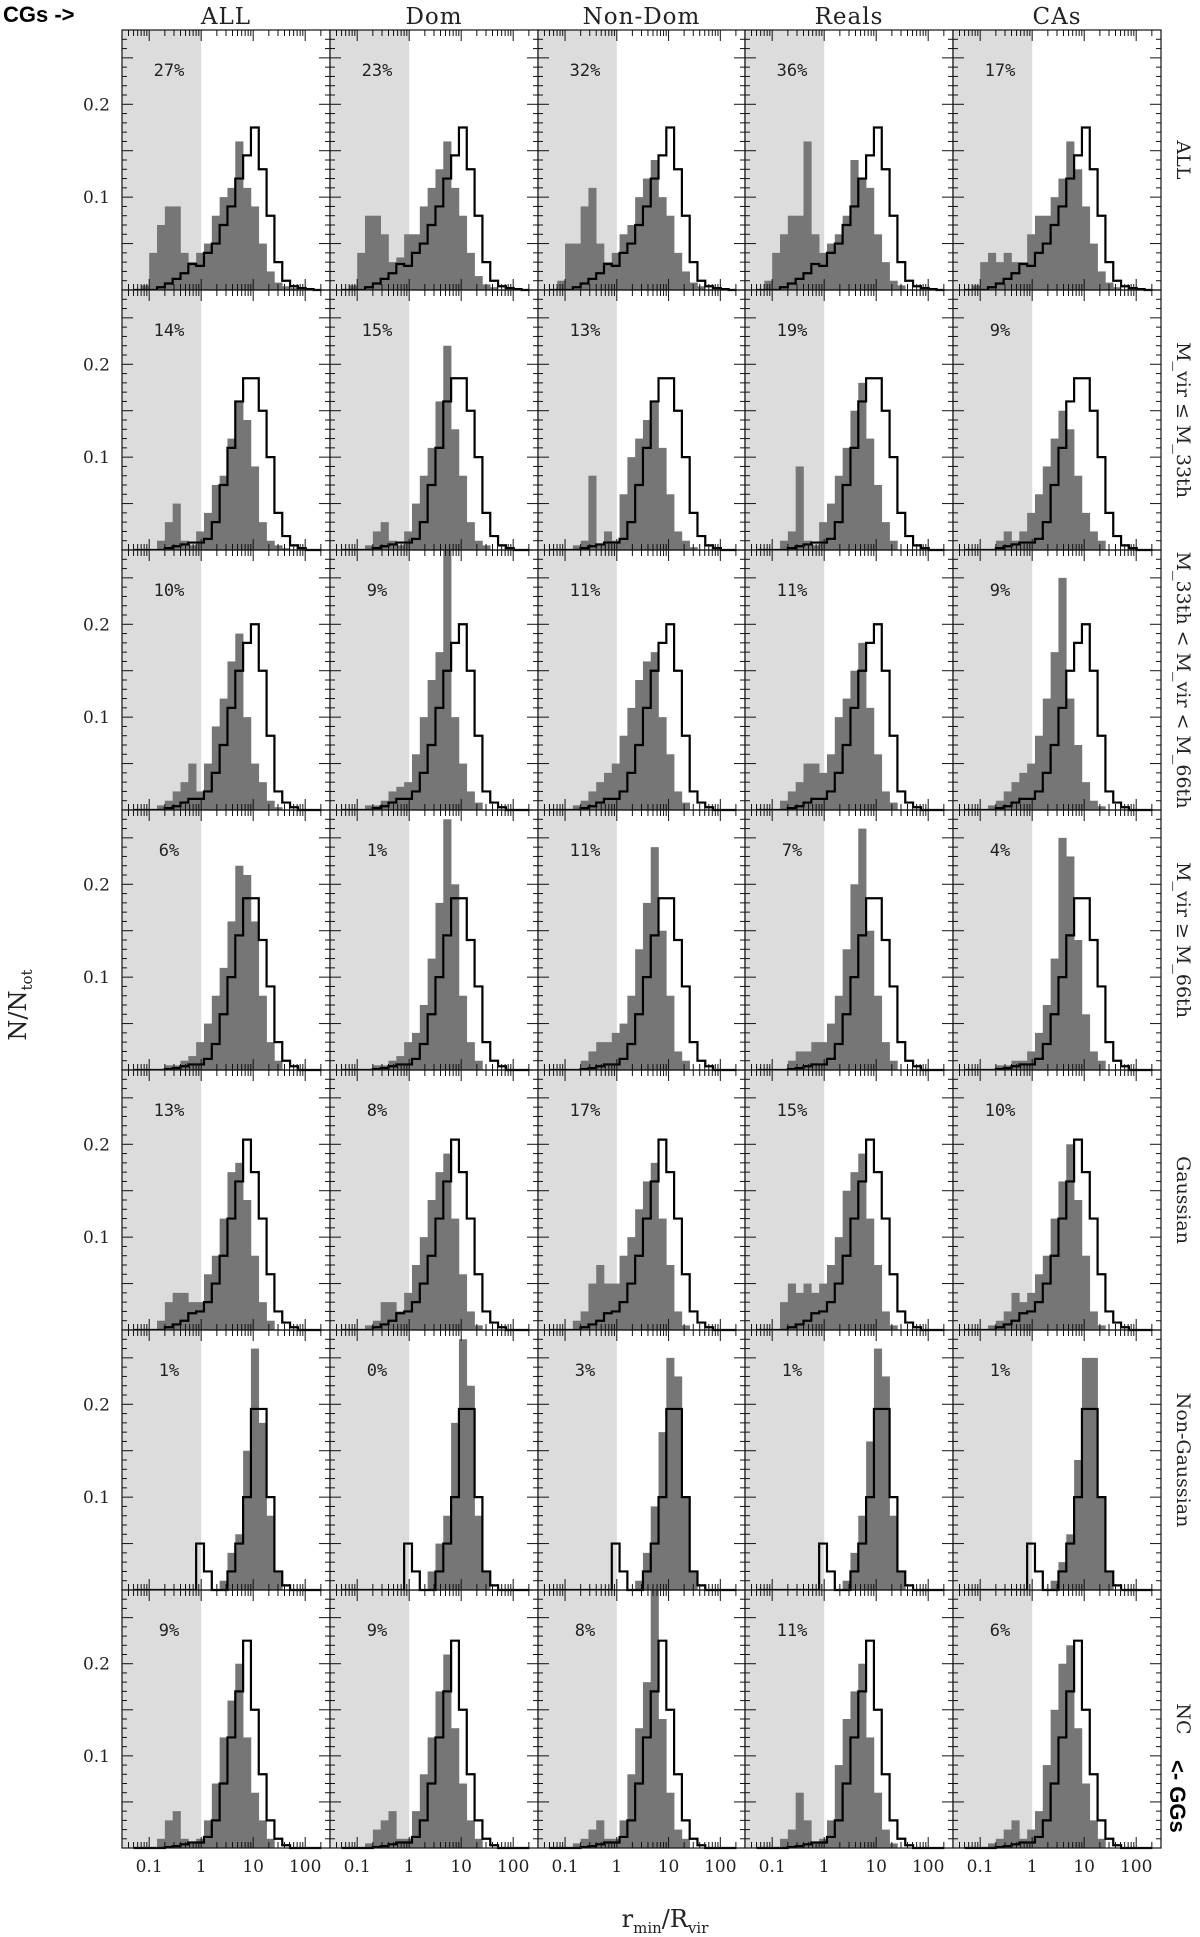  I want to click on percent-label: 11%, so click(585, 591).